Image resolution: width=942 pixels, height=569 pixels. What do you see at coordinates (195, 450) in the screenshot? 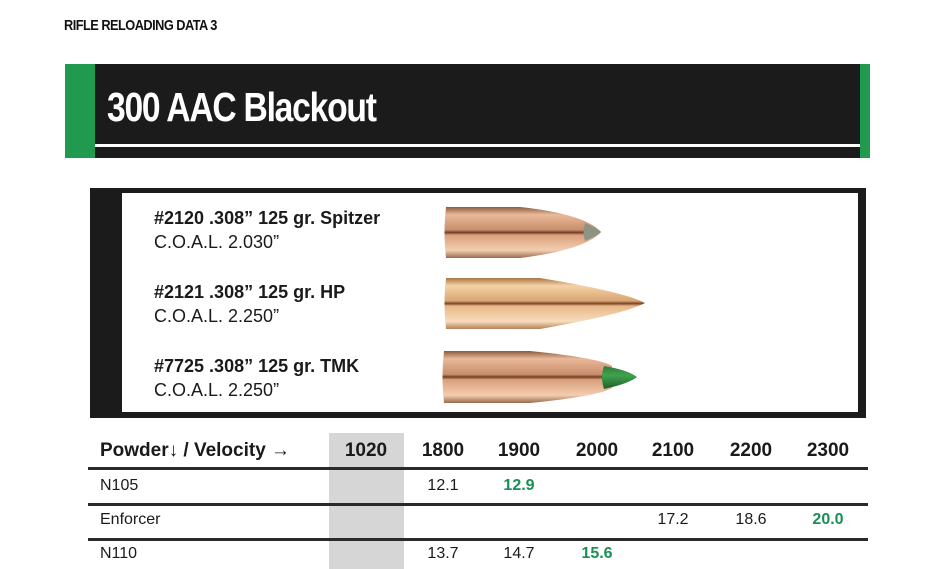
I see `table-header-label: Powder↓ / Velocity →` at bounding box center [195, 450].